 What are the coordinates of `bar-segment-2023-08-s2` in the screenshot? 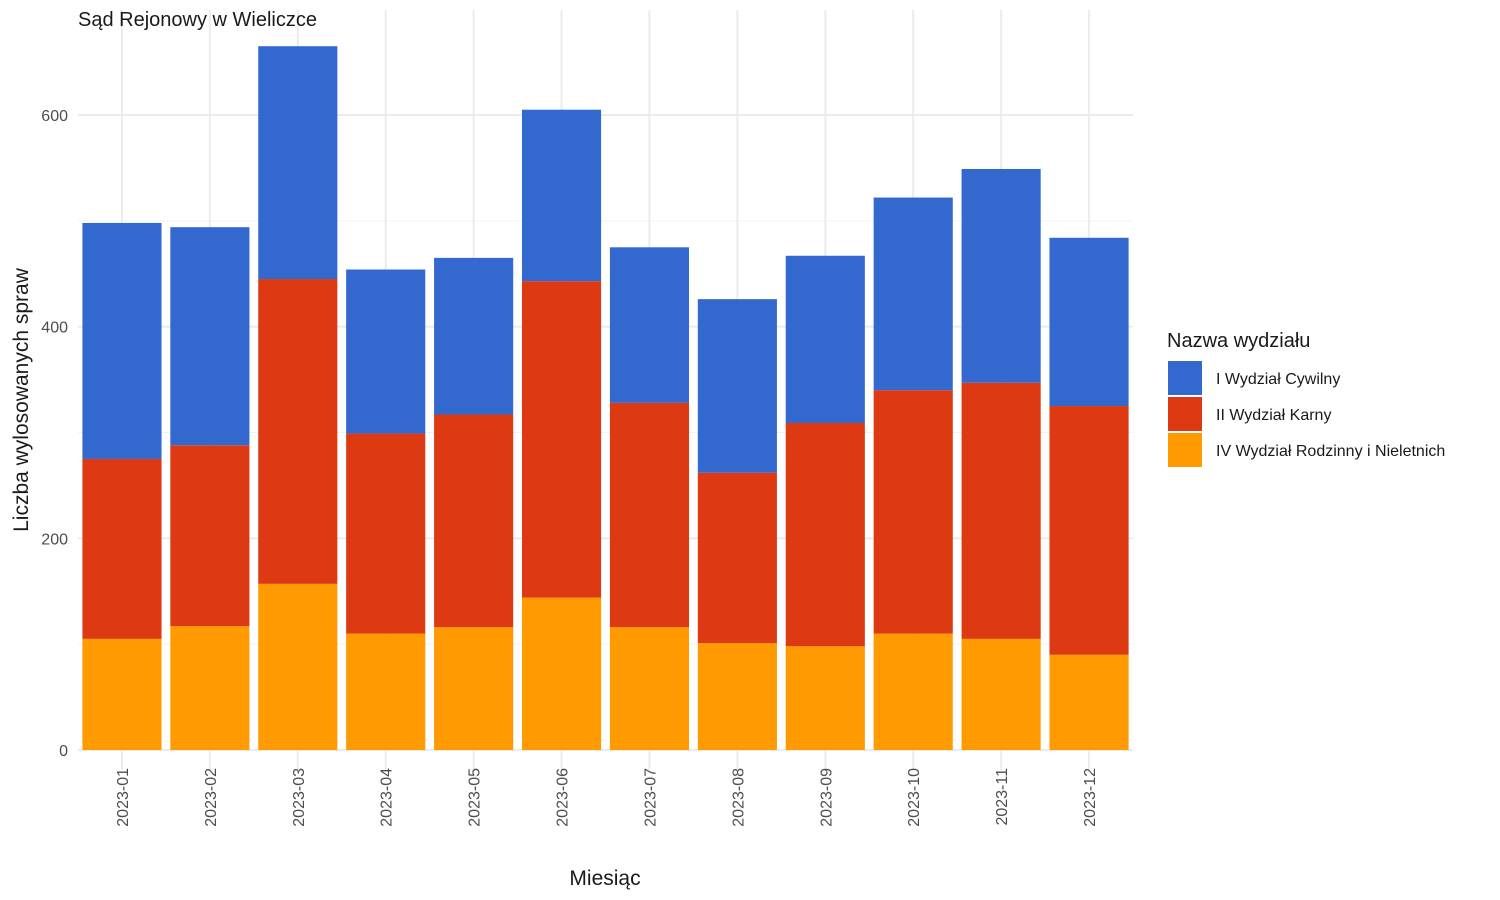 It's located at (737, 386).